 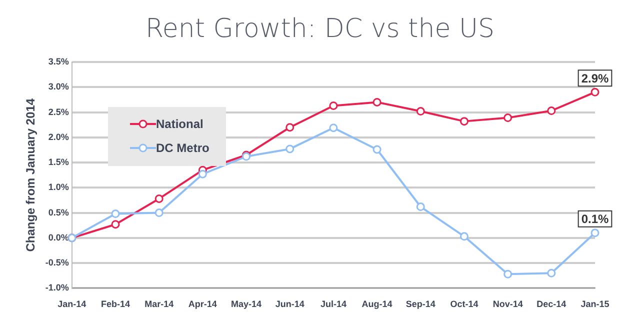 What do you see at coordinates (202, 304) in the screenshot?
I see `x-tick-label: Apr-14` at bounding box center [202, 304].